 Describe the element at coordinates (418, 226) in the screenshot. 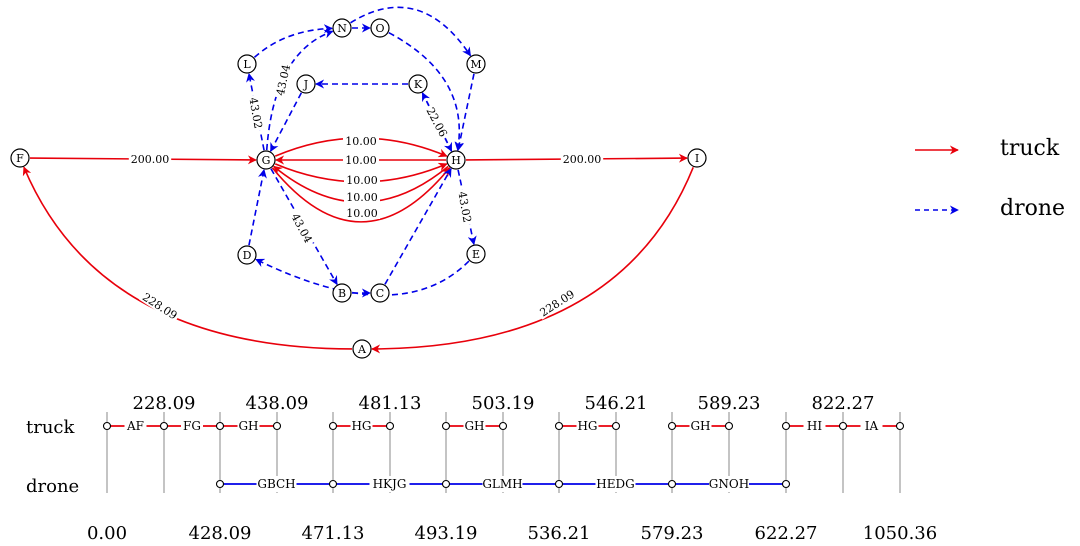

I see `edge-ch` at that location.